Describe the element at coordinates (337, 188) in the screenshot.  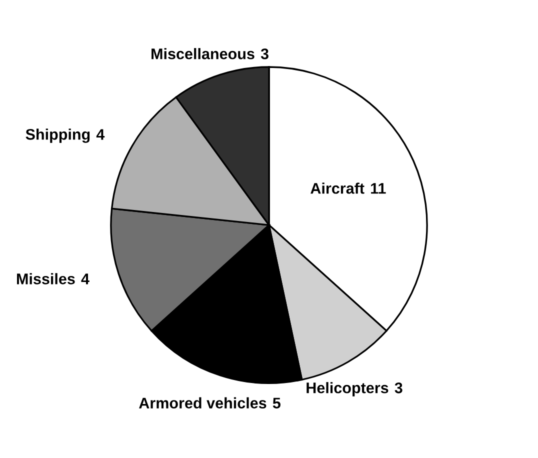
I see `slice-label: Aircraft` at that location.